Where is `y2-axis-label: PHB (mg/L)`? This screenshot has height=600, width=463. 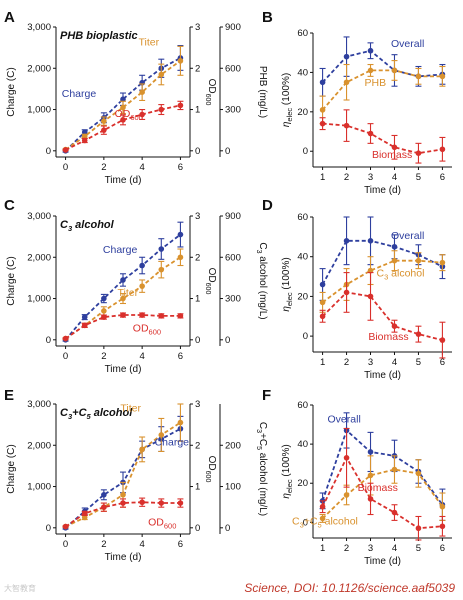
y2-axis-label: PHB (mg/L) is located at coordinates (262, 92).